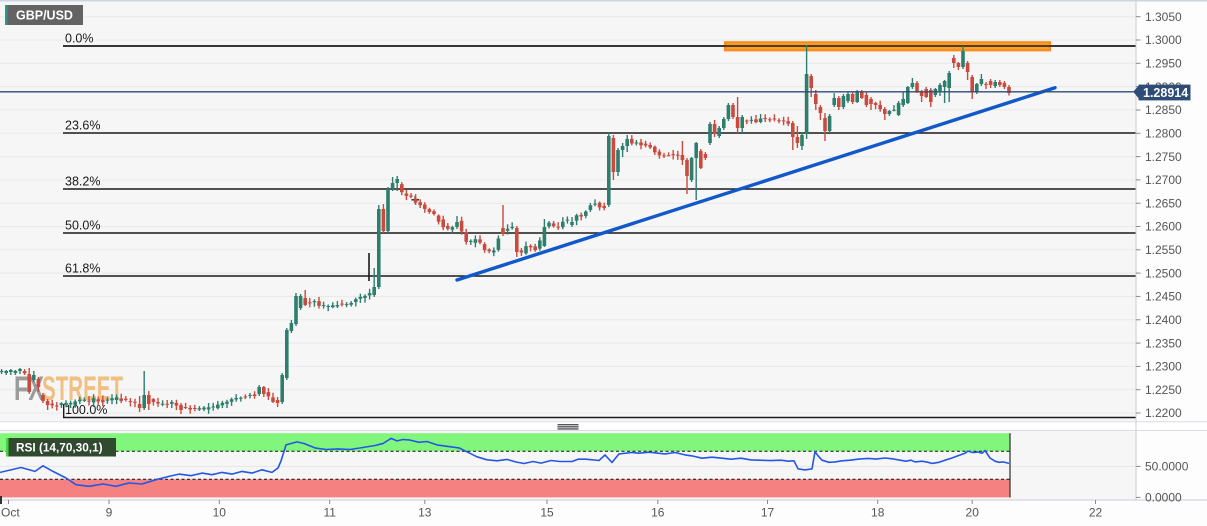 The width and height of the screenshot is (1207, 526). What do you see at coordinates (1163, 498) in the screenshot?
I see `svg-text: 0.0000` at bounding box center [1163, 498].